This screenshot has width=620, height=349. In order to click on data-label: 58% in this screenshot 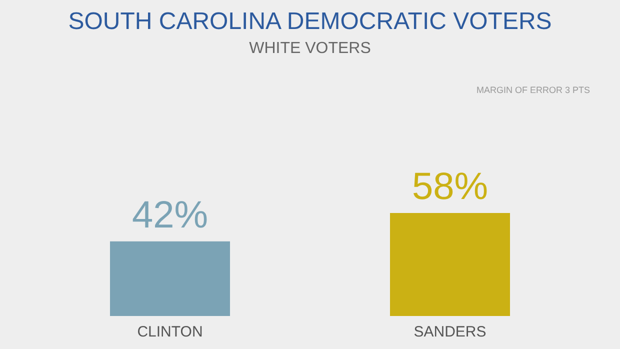, I will do `click(450, 187)`.